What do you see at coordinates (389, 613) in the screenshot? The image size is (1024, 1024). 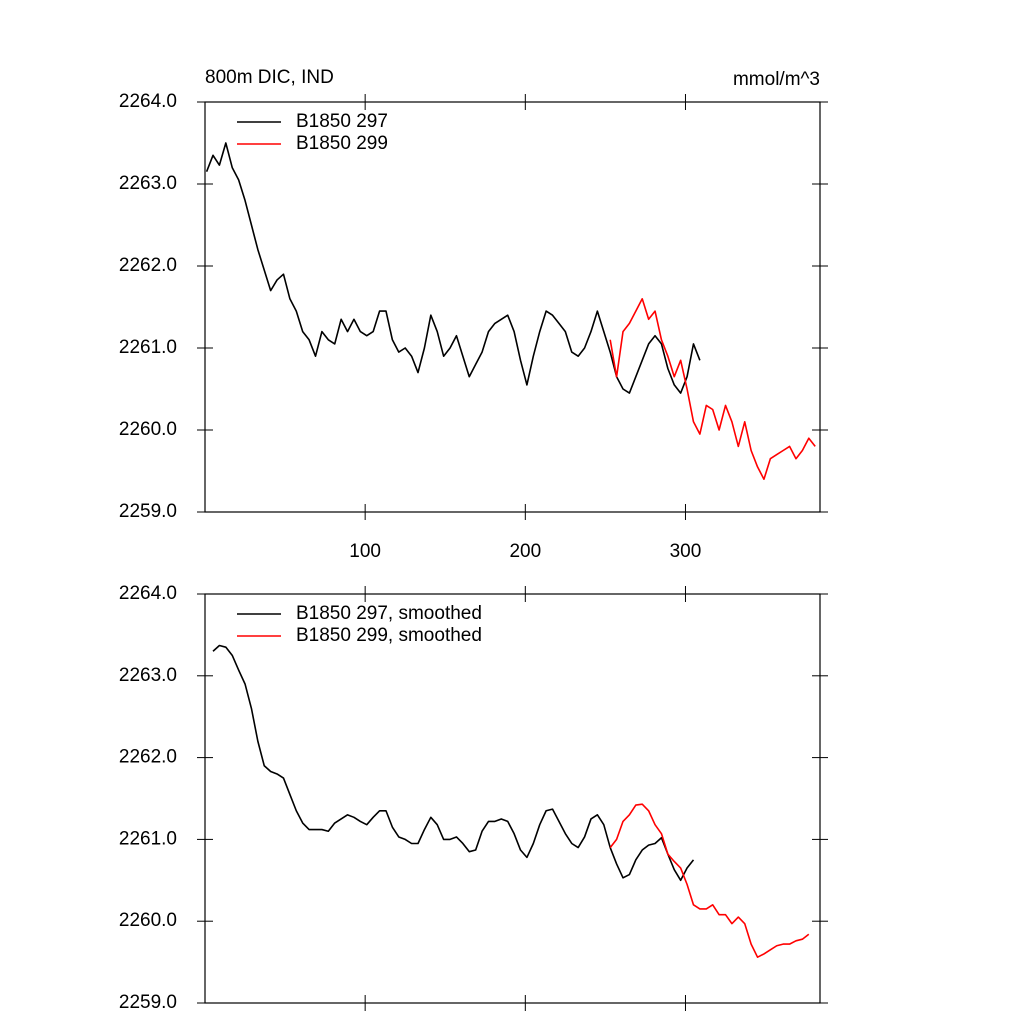 I see `legend-label: B1850 297, smoothed` at bounding box center [389, 613].